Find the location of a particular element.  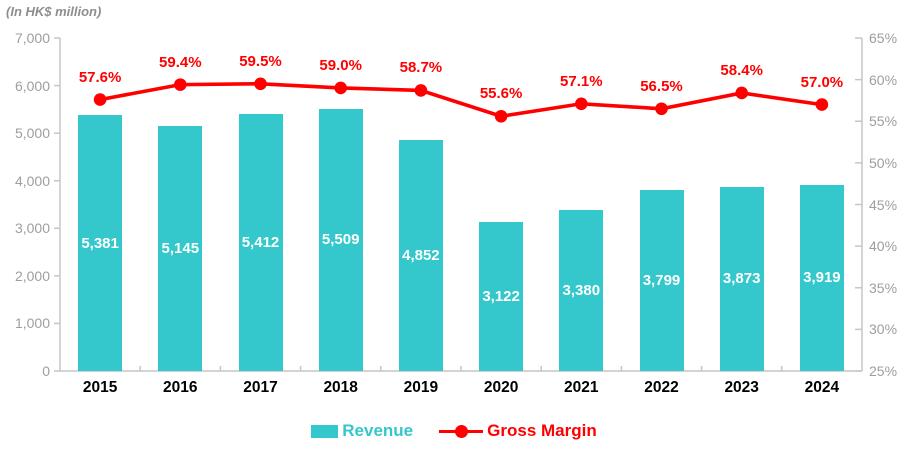

revenue-bar: 3,799 is located at coordinates (661, 280).